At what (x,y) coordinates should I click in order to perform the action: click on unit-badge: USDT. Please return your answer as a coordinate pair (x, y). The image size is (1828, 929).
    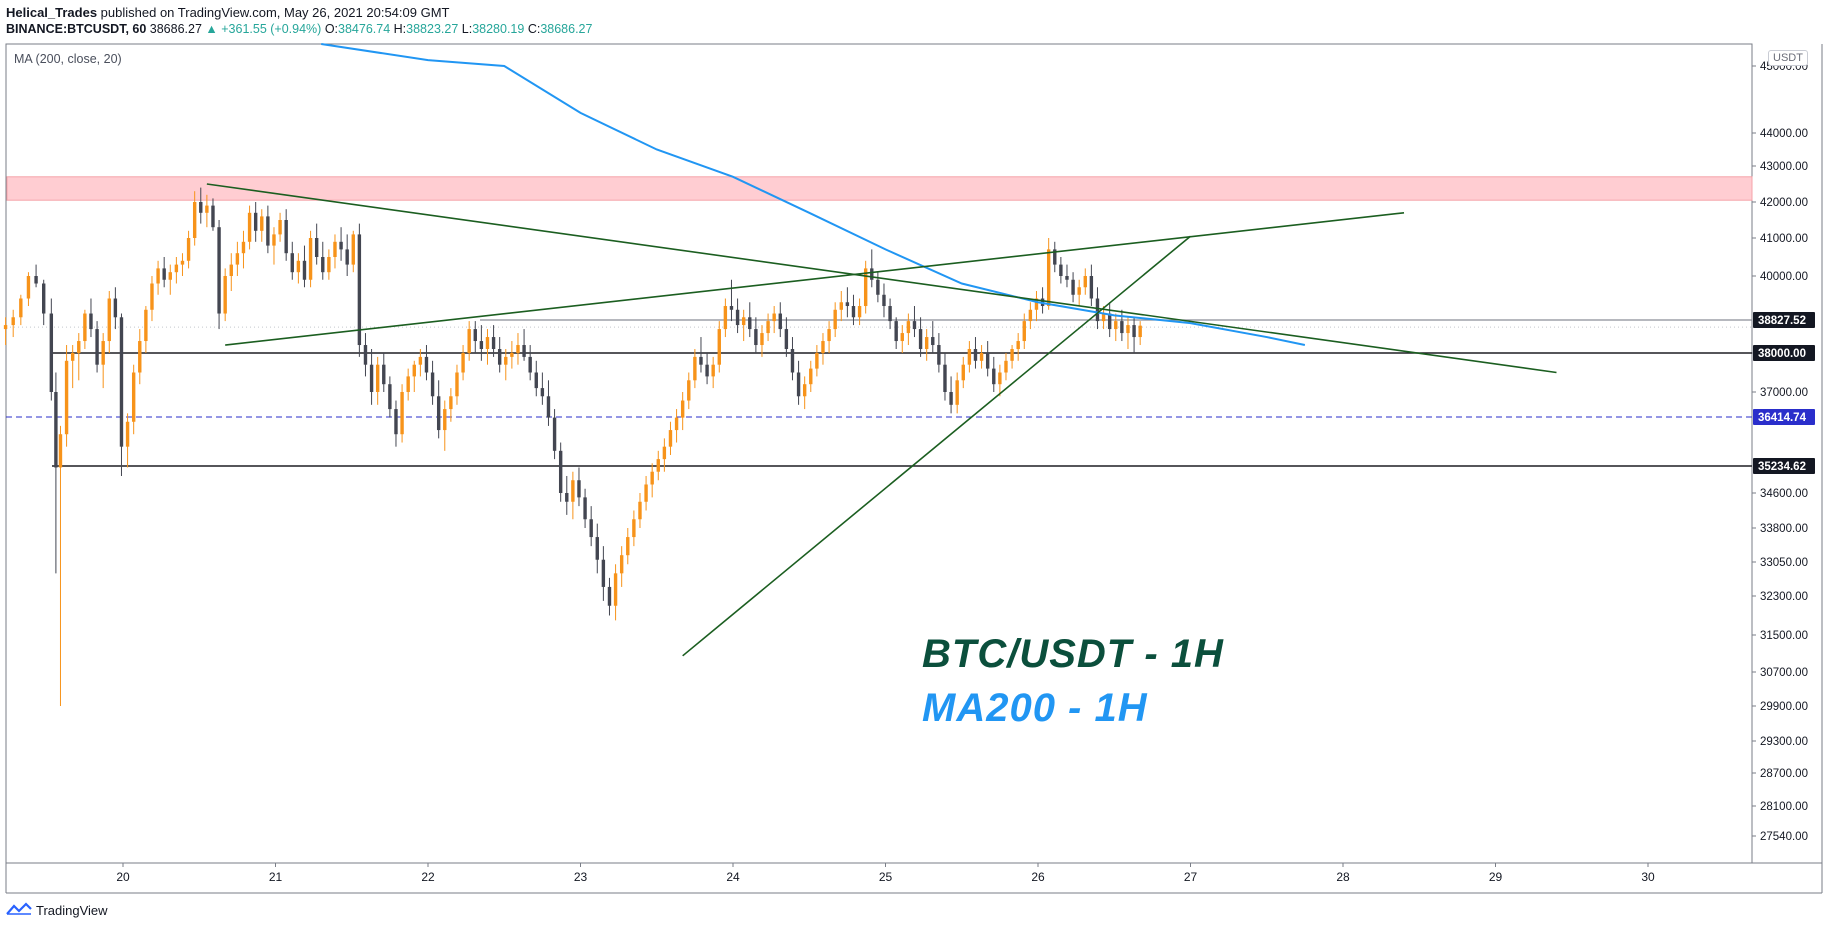
    Looking at the image, I should click on (1788, 58).